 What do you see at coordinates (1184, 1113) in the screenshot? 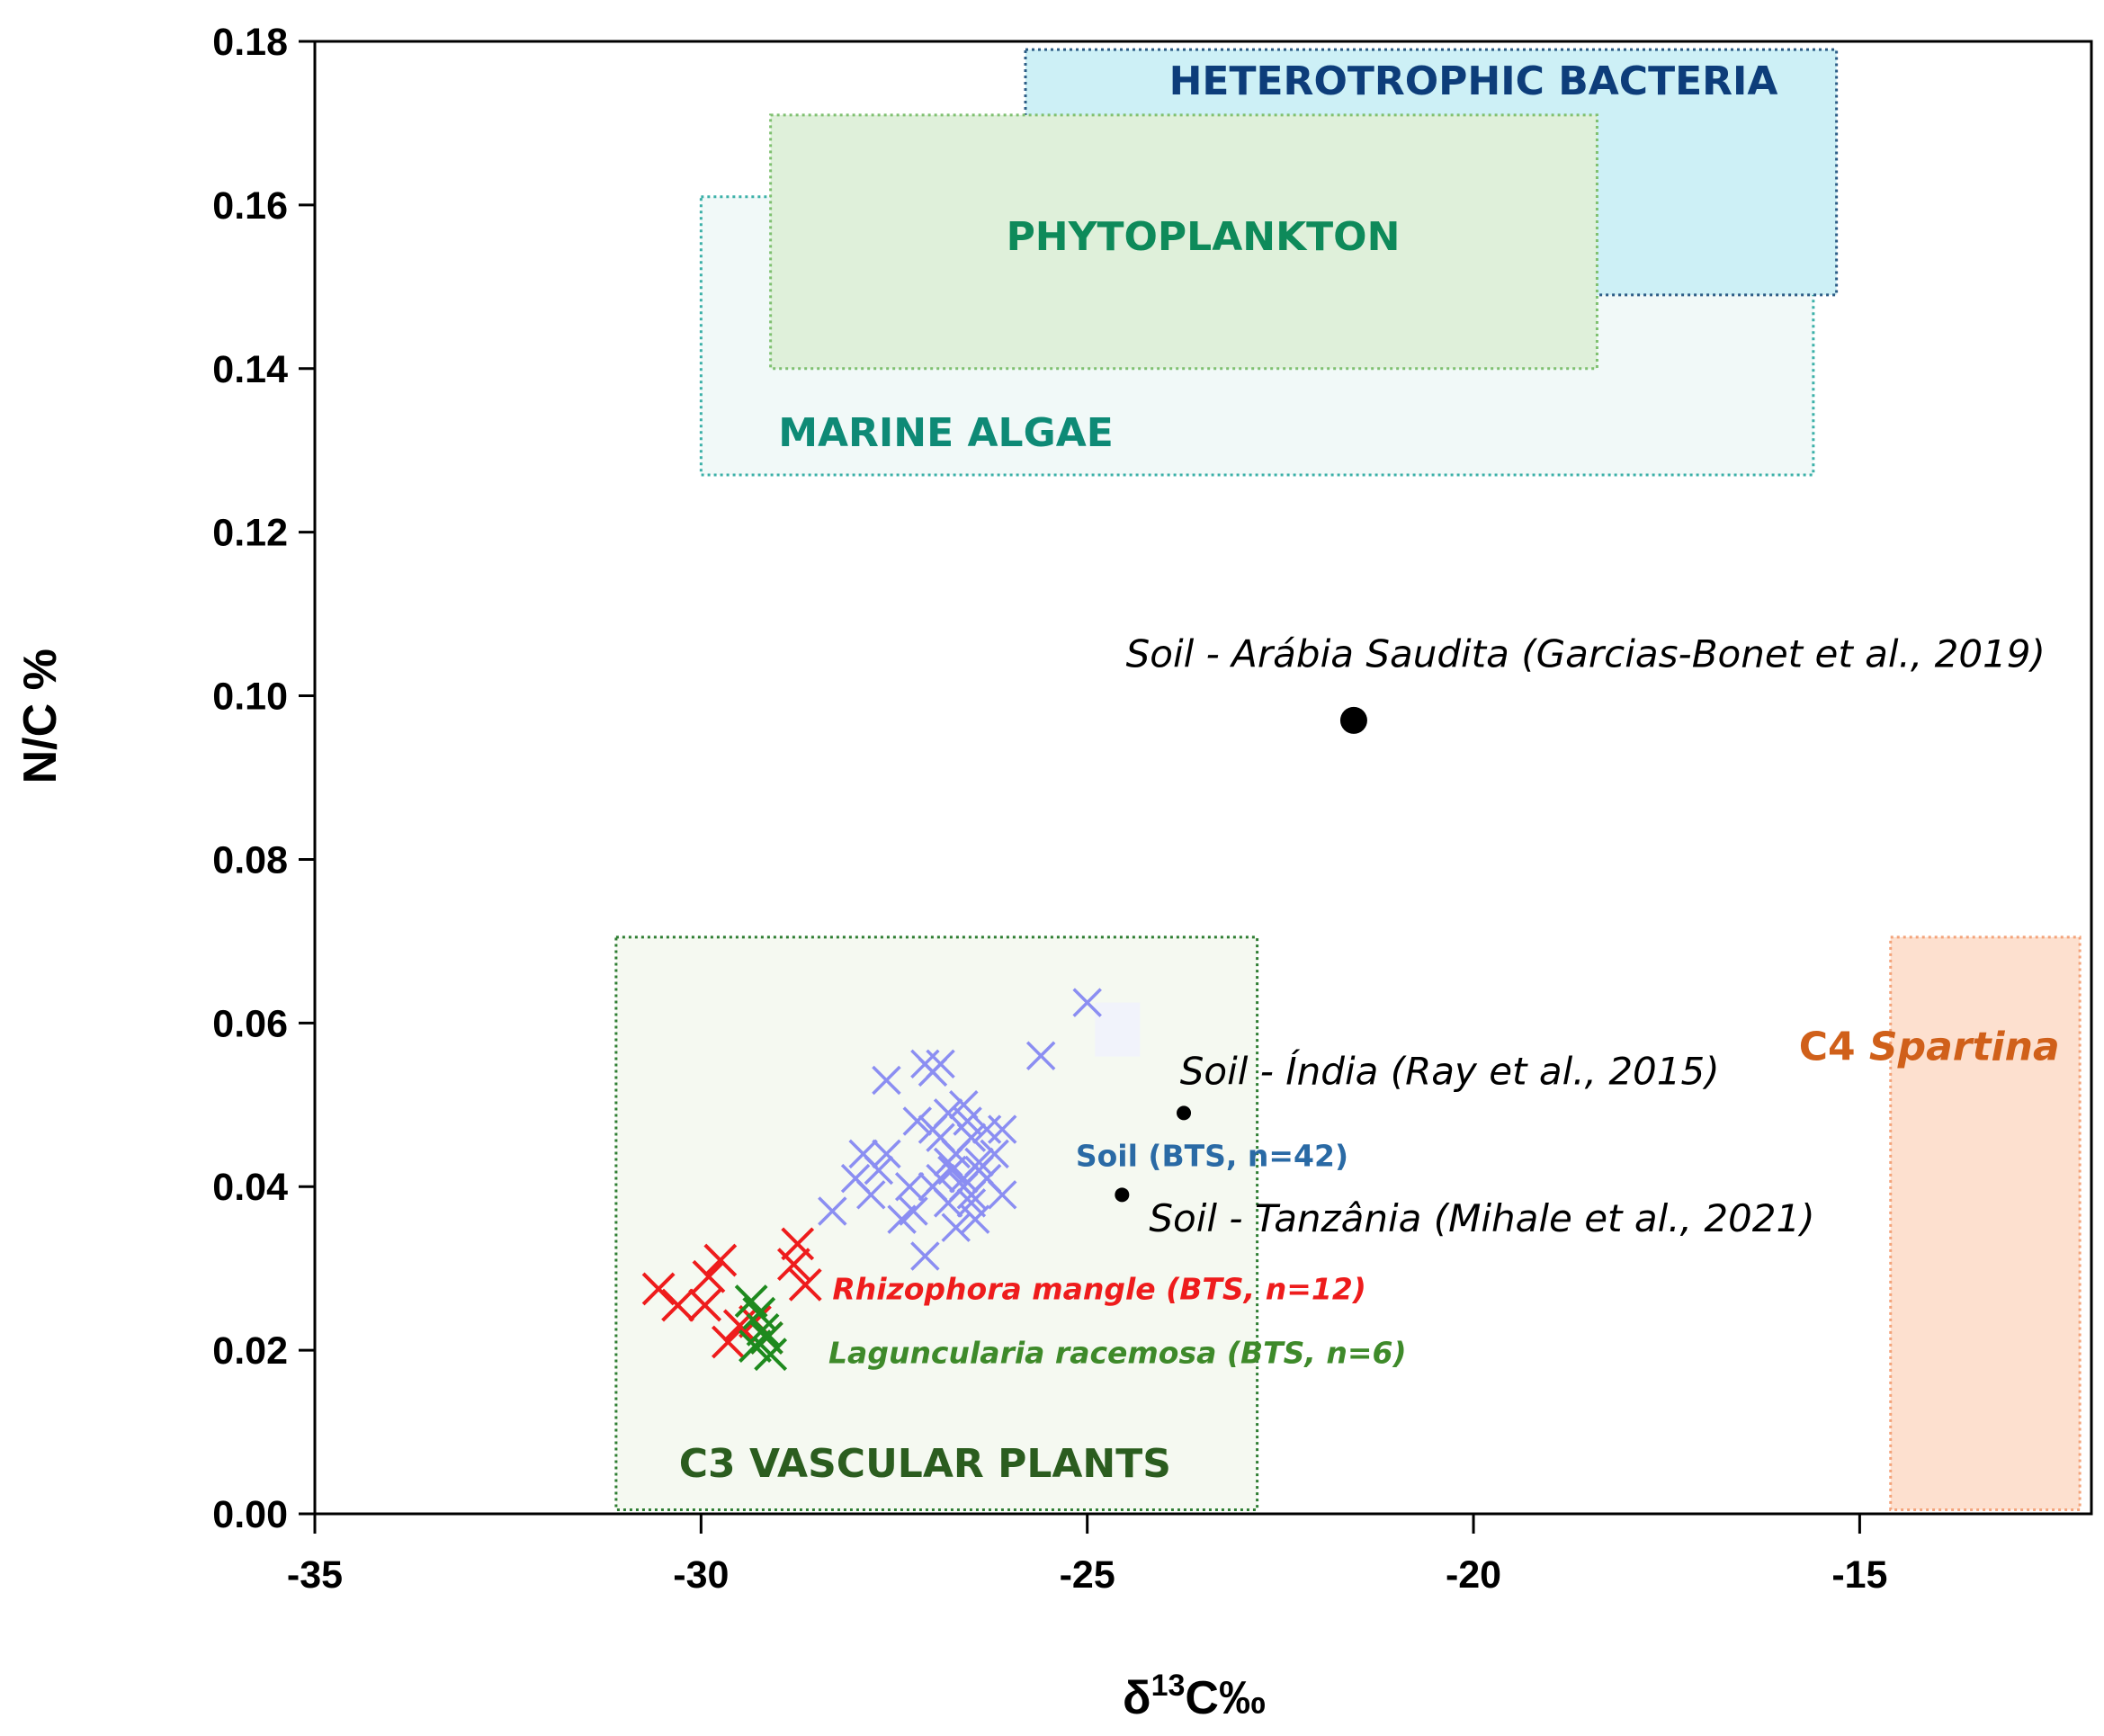
I see `reference-point-soil-india` at bounding box center [1184, 1113].